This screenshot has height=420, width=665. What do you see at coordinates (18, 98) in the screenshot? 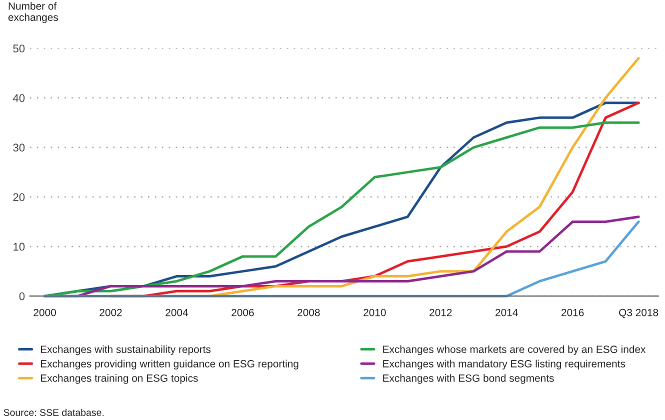
I see `y-tick-label: 40` at bounding box center [18, 98].